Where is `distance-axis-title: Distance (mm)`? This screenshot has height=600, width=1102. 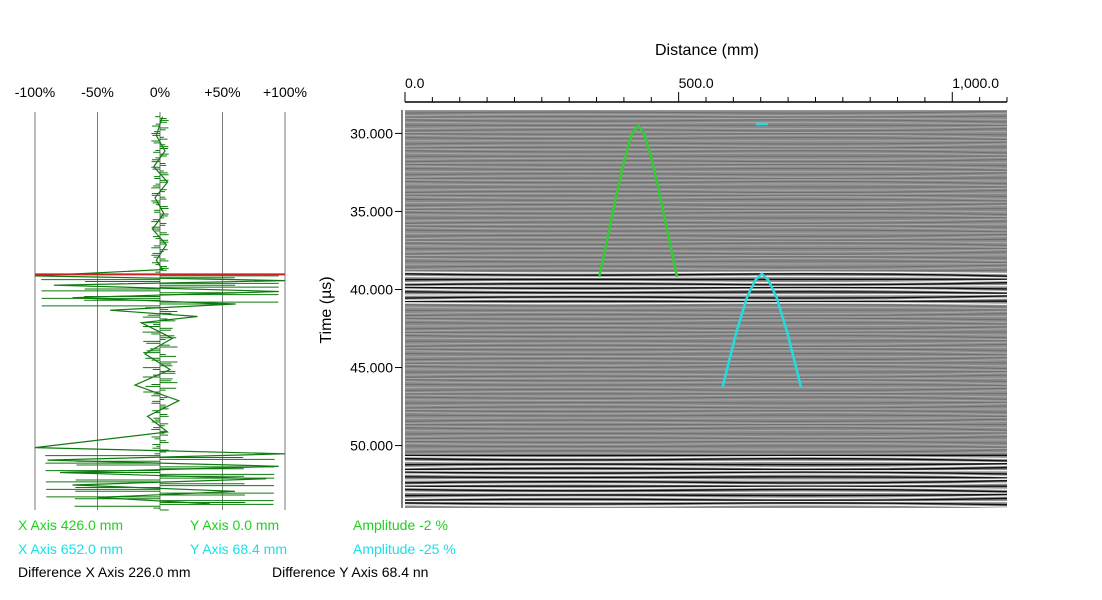 distance-axis-title: Distance (mm) is located at coordinates (707, 50).